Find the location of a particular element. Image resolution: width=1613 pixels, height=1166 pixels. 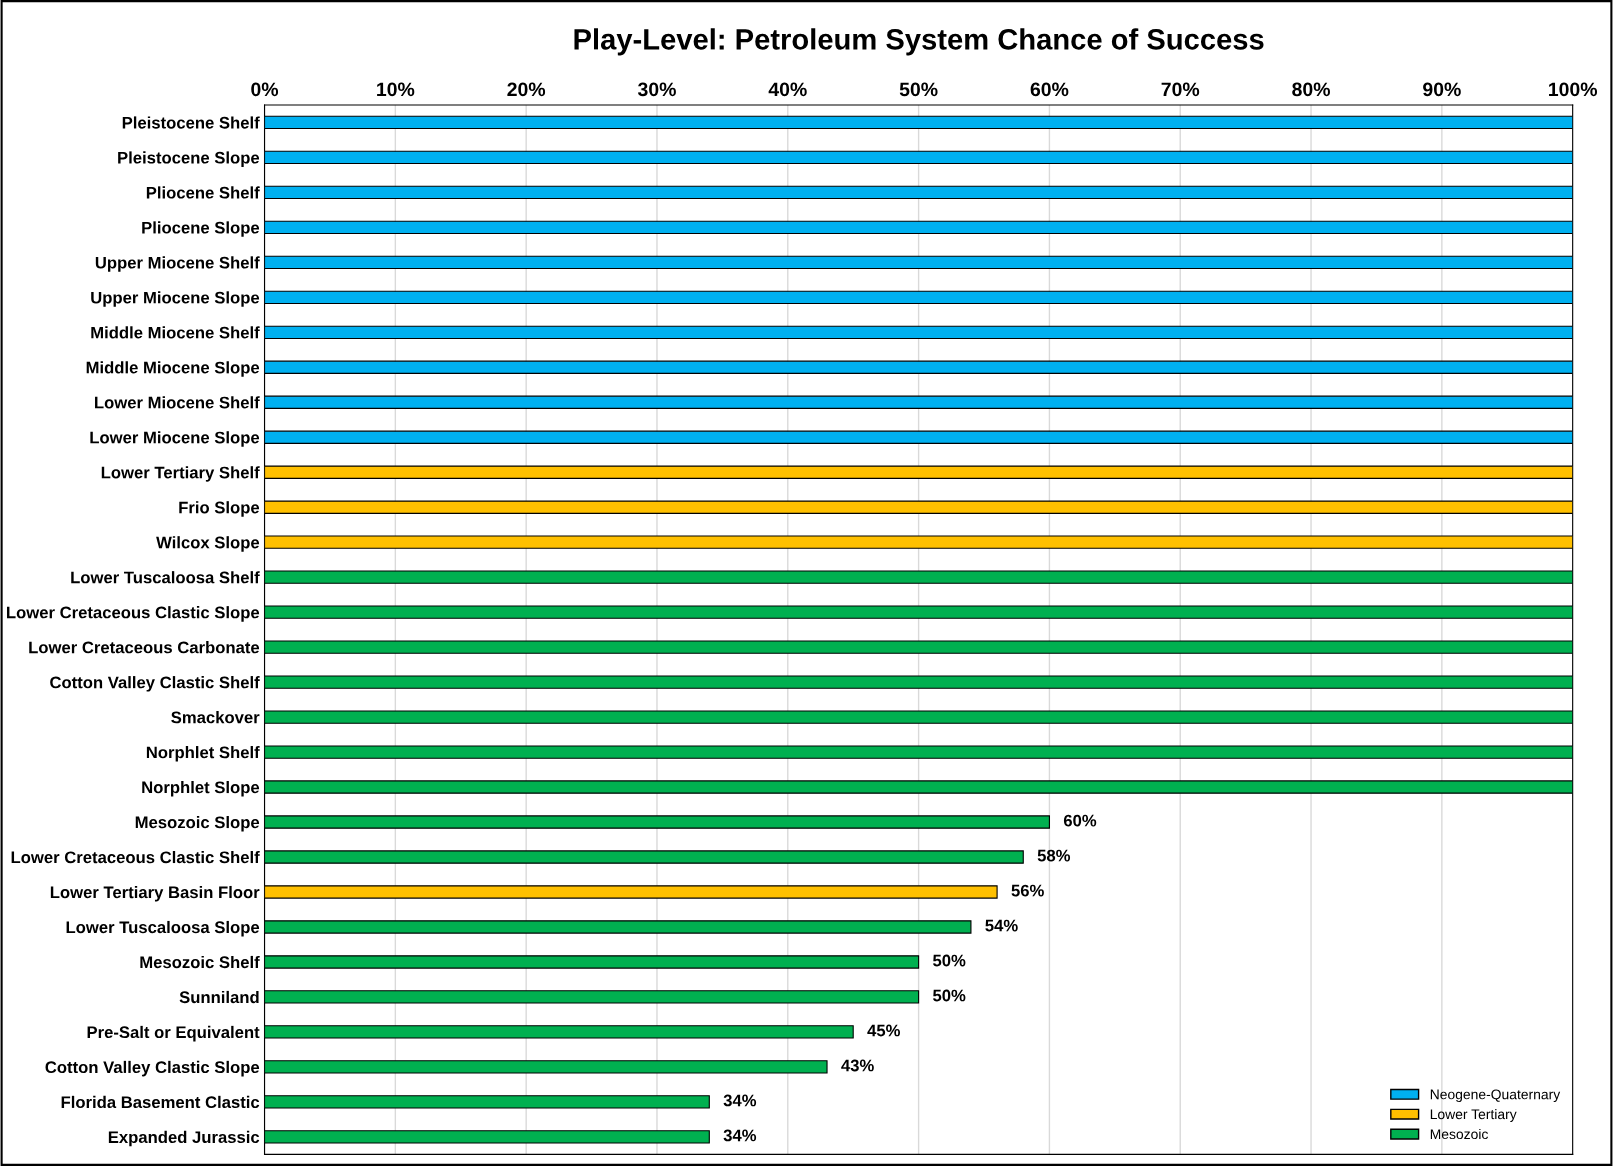

y-tick-label: Upper Miocene Shelf is located at coordinates (177, 264).